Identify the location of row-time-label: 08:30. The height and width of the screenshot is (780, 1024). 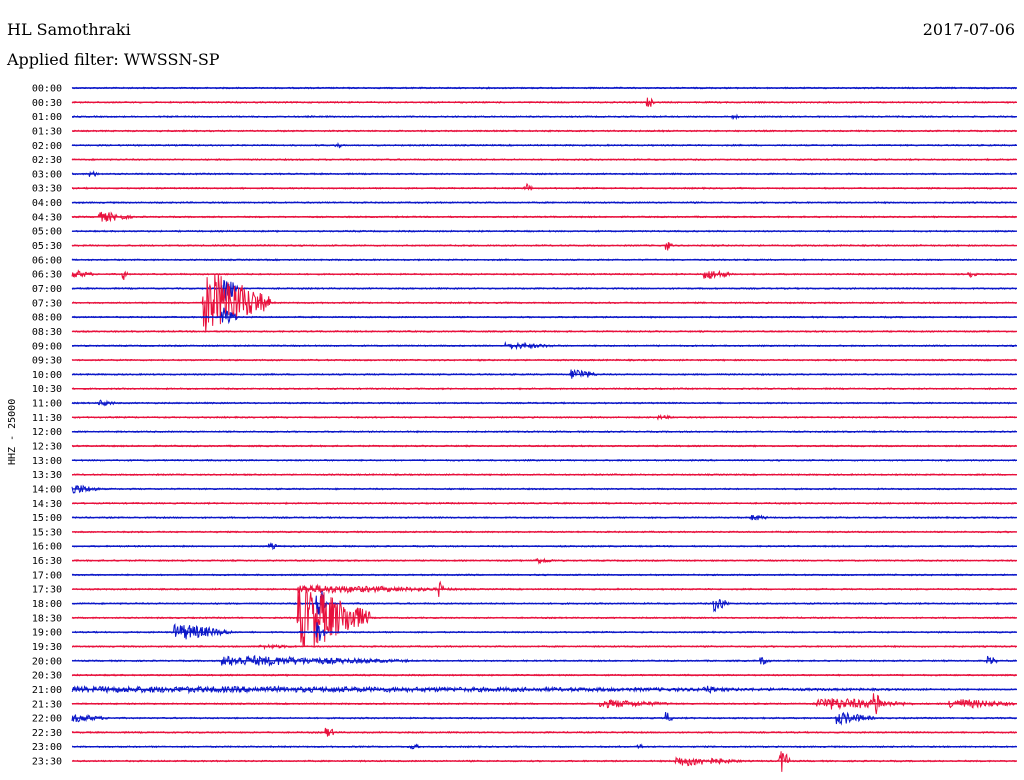
(47, 332).